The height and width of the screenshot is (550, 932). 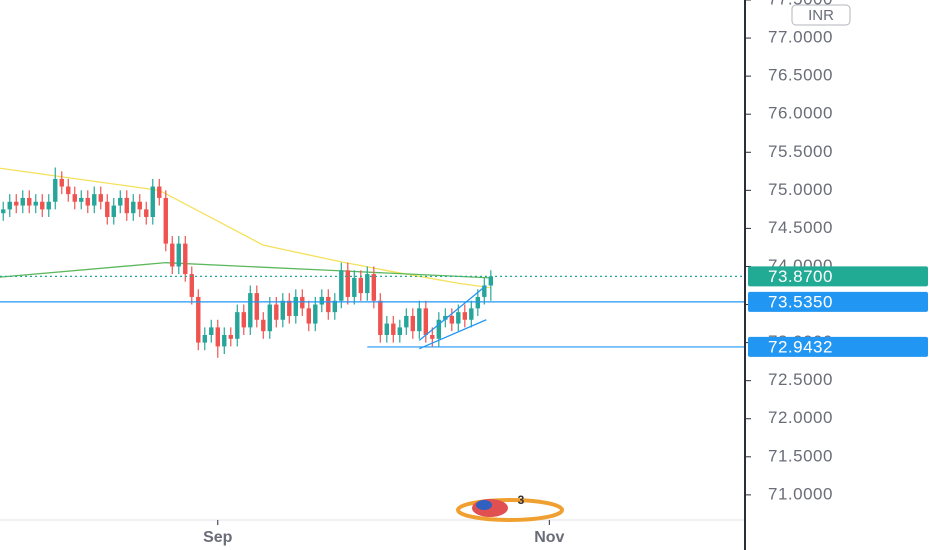 What do you see at coordinates (800, 37) in the screenshot?
I see `y-tick-label: 77.0000` at bounding box center [800, 37].